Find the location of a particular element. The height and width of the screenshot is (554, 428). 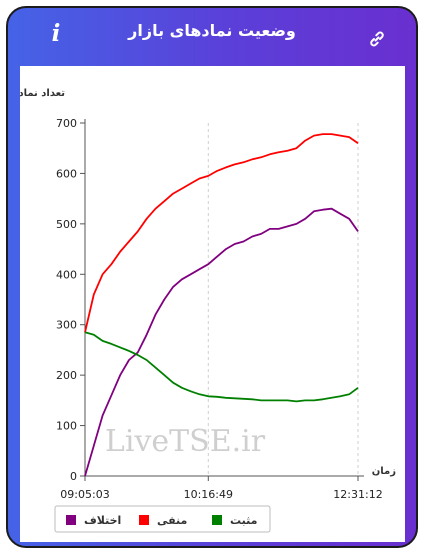

legend-label-manfi: منفی is located at coordinates (172, 520).